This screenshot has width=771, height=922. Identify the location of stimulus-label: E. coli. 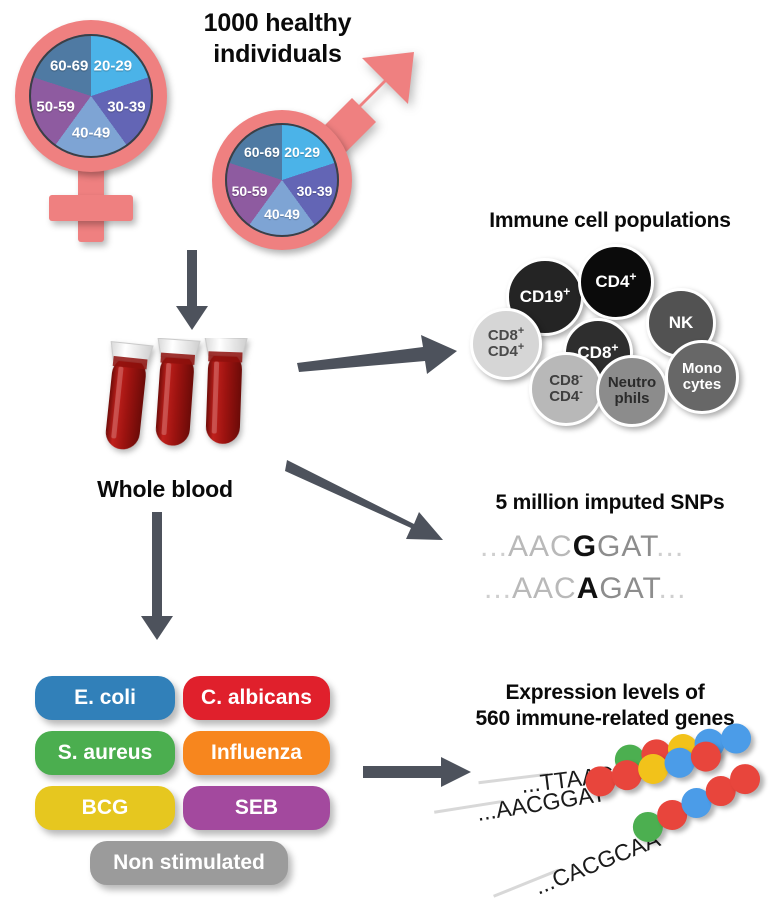
(105, 697).